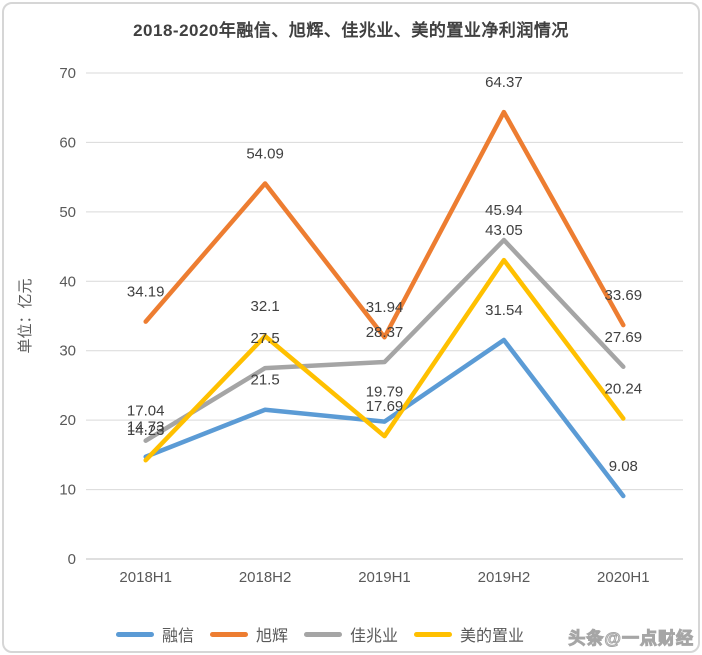 This screenshot has width=702, height=655. Describe the element at coordinates (385, 392) in the screenshot. I see `data-label-融信: 19.79` at that location.